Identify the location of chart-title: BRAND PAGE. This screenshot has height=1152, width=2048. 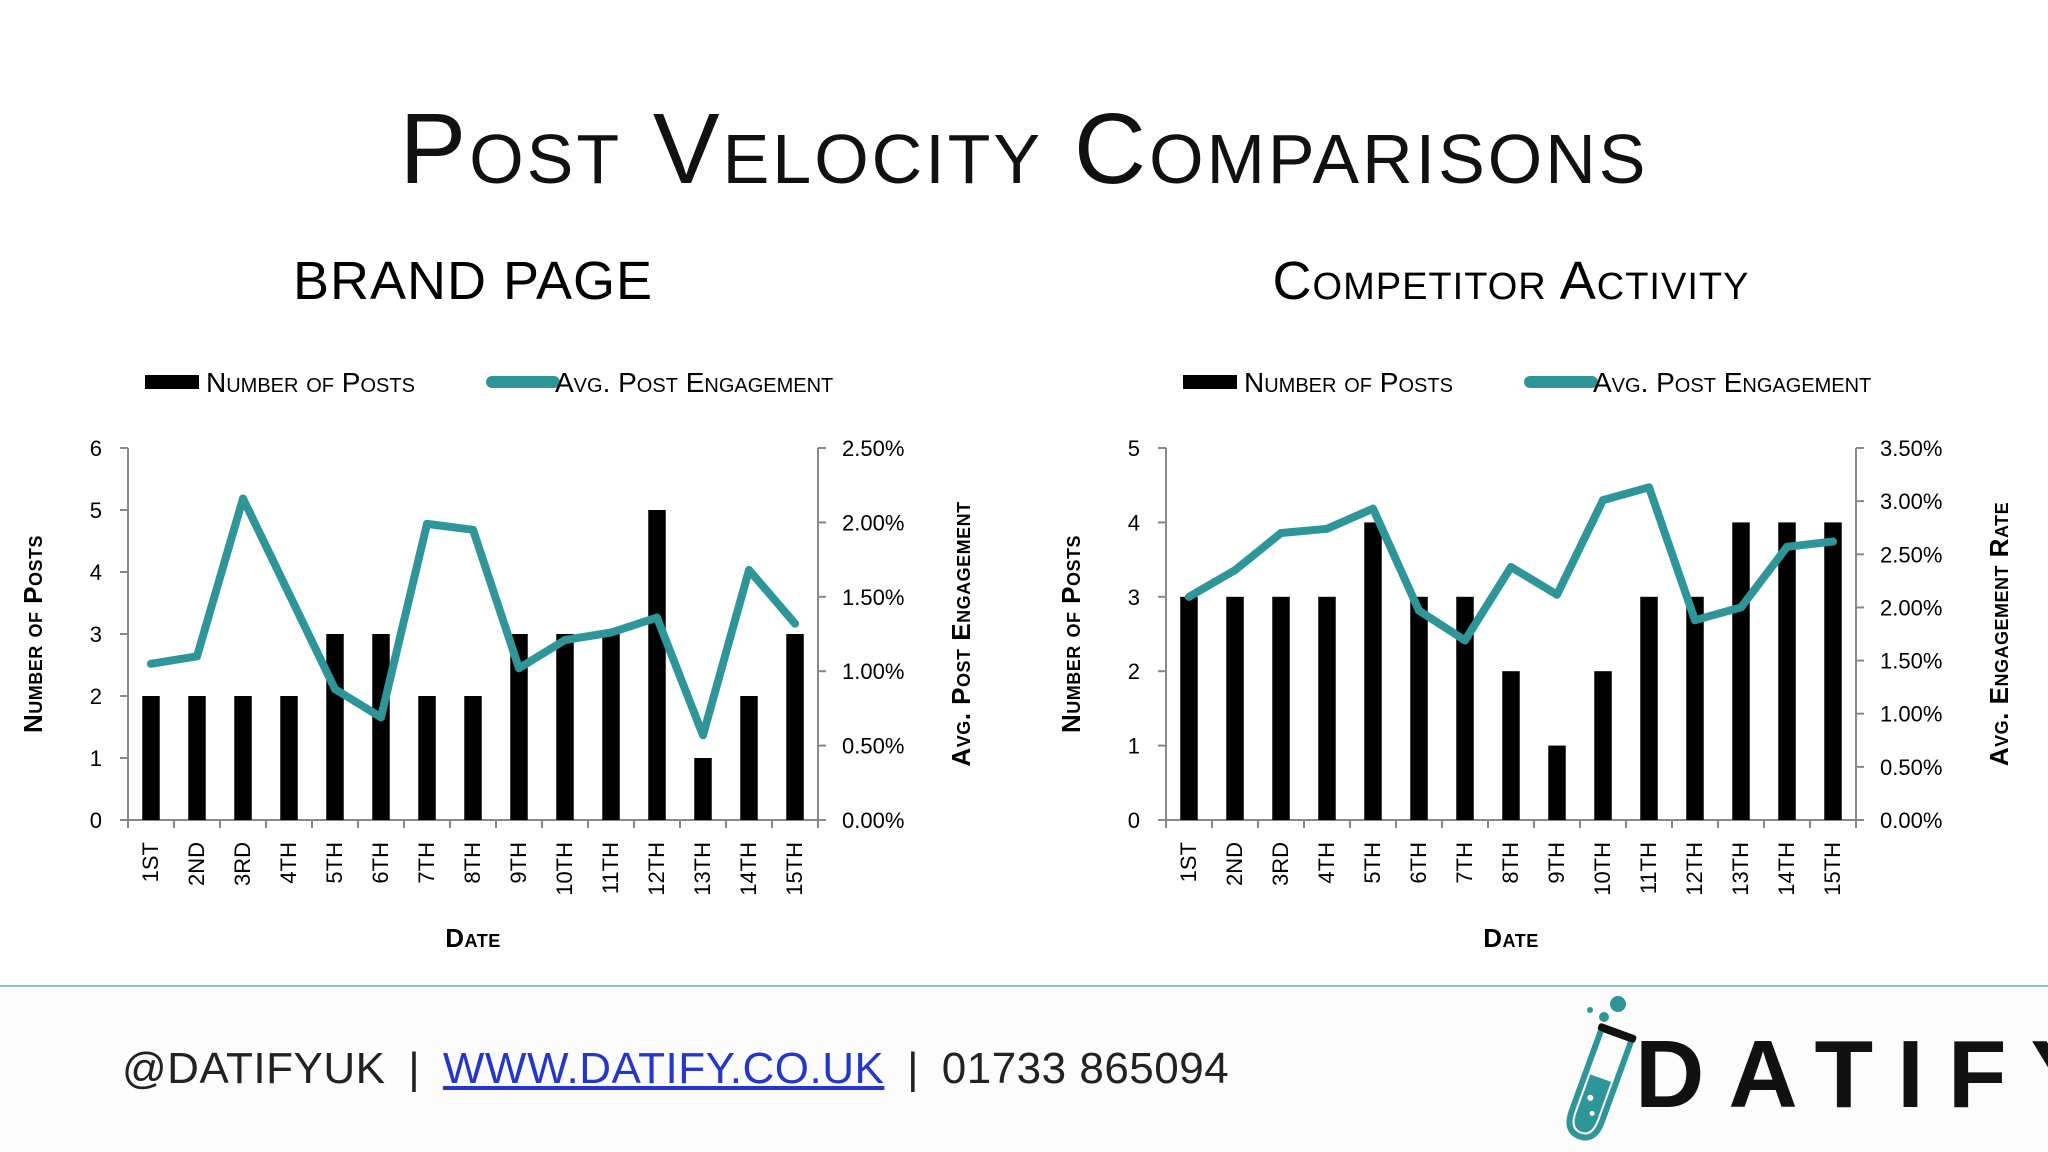
(473, 283).